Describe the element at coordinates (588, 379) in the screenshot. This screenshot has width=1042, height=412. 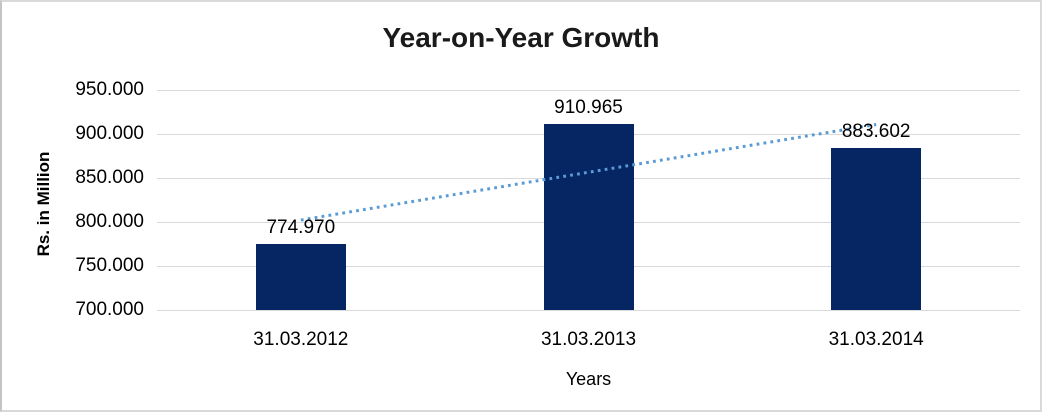
I see `x-axis-title: Years` at that location.